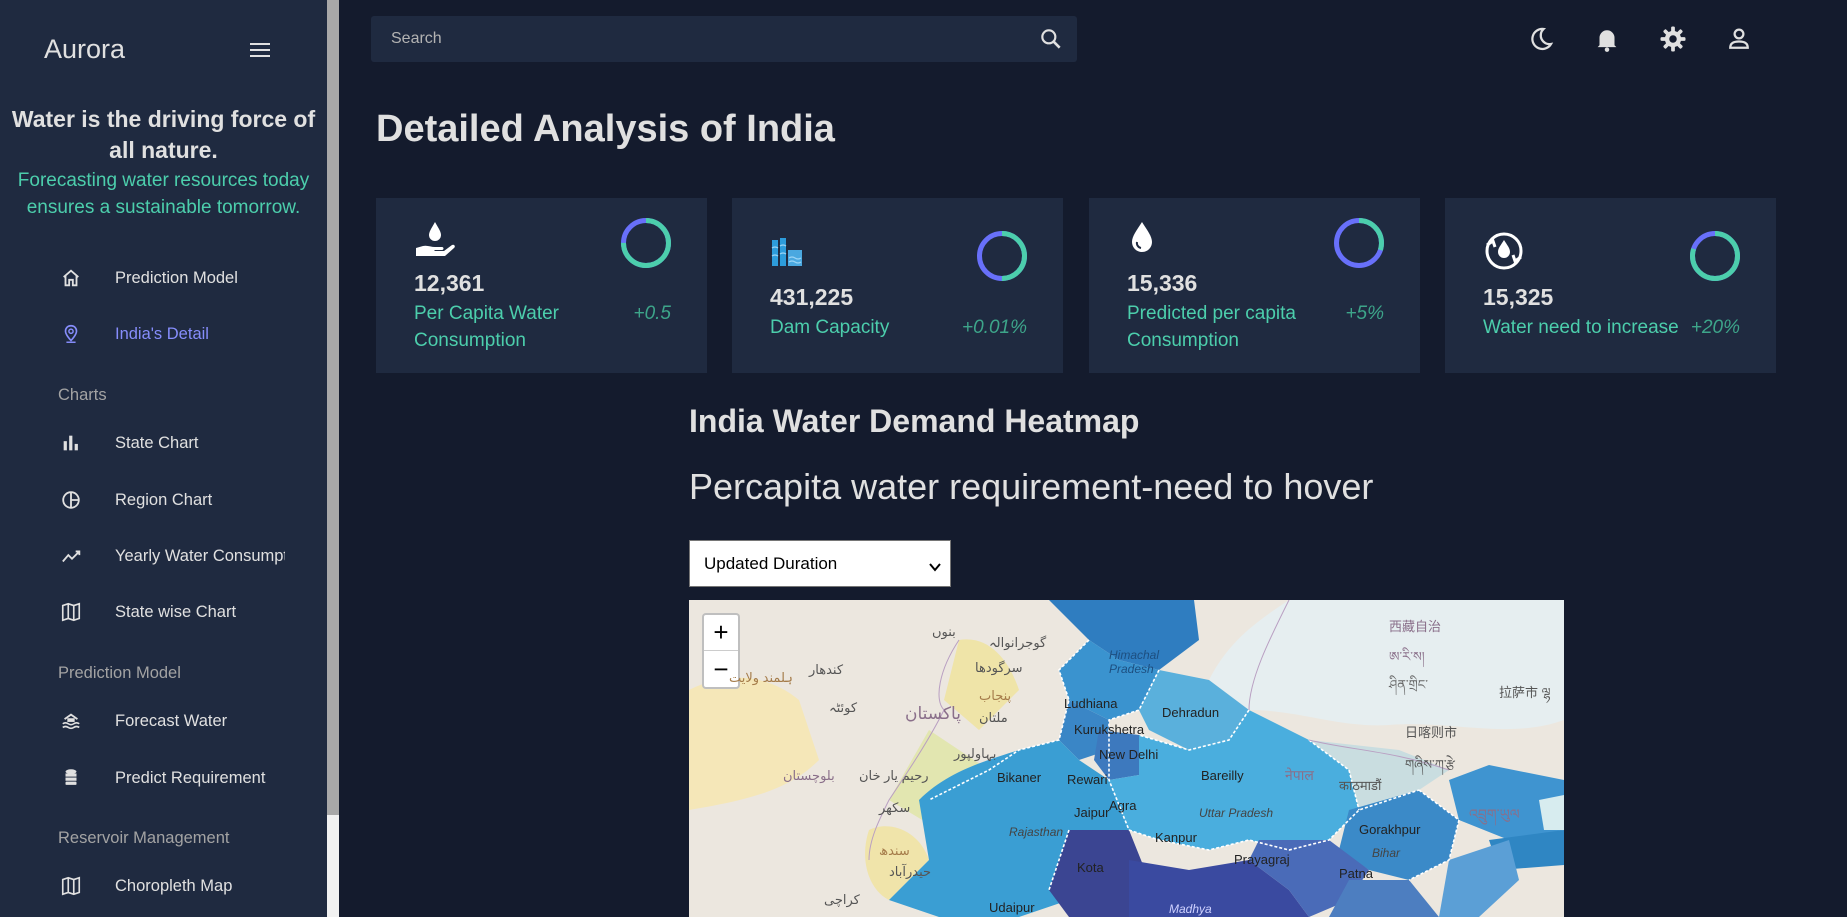  I want to click on map-label: بنوں, so click(944, 631).